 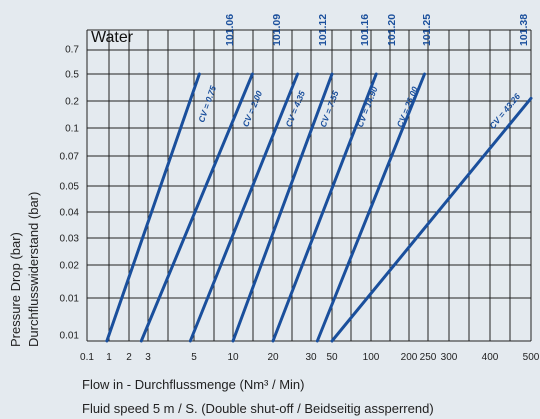 I want to click on y-tick-label: 0.7, so click(x=72, y=50).